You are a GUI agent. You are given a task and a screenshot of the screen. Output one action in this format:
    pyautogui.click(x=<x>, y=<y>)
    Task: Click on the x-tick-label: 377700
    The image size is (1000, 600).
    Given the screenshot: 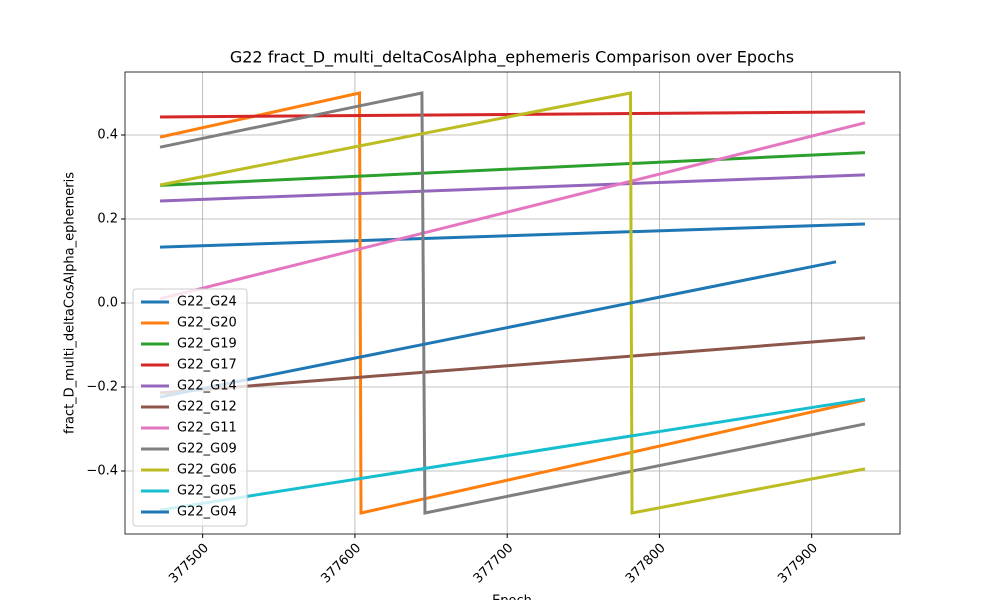 What is the action you would take?
    pyautogui.click(x=494, y=564)
    